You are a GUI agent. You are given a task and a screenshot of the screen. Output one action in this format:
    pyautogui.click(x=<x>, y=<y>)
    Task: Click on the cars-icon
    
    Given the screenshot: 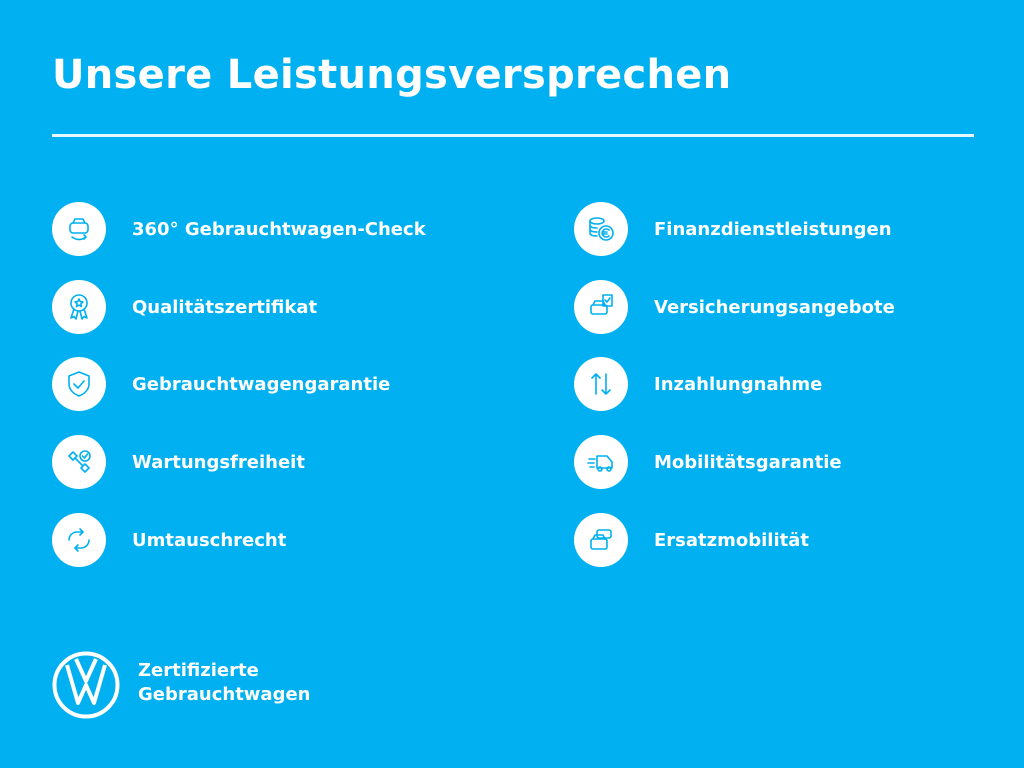 What is the action you would take?
    pyautogui.click(x=601, y=540)
    